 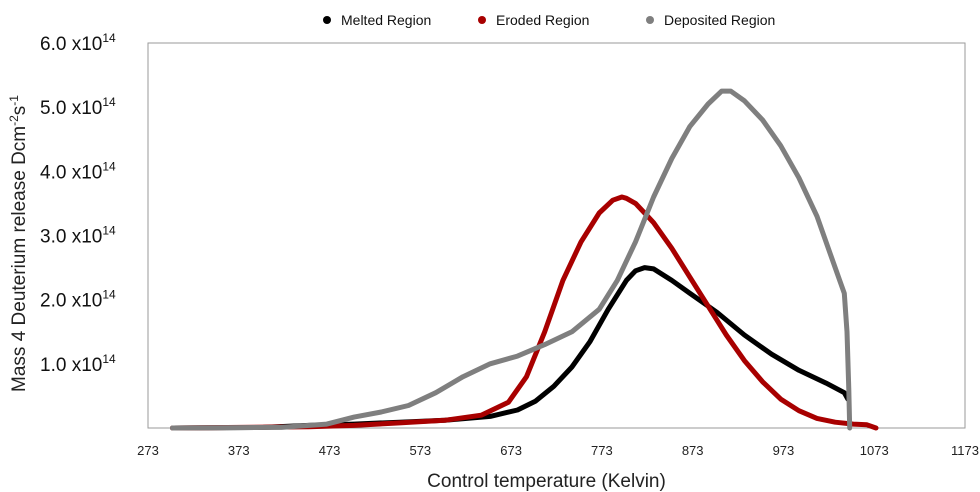 I want to click on y-axis-title-sup2: -1, so click(x=14, y=100).